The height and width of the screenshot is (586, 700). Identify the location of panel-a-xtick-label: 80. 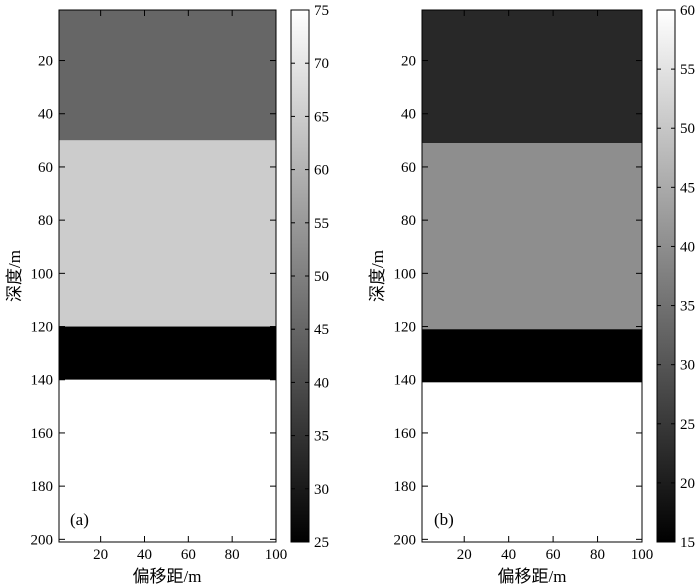
(232, 555).